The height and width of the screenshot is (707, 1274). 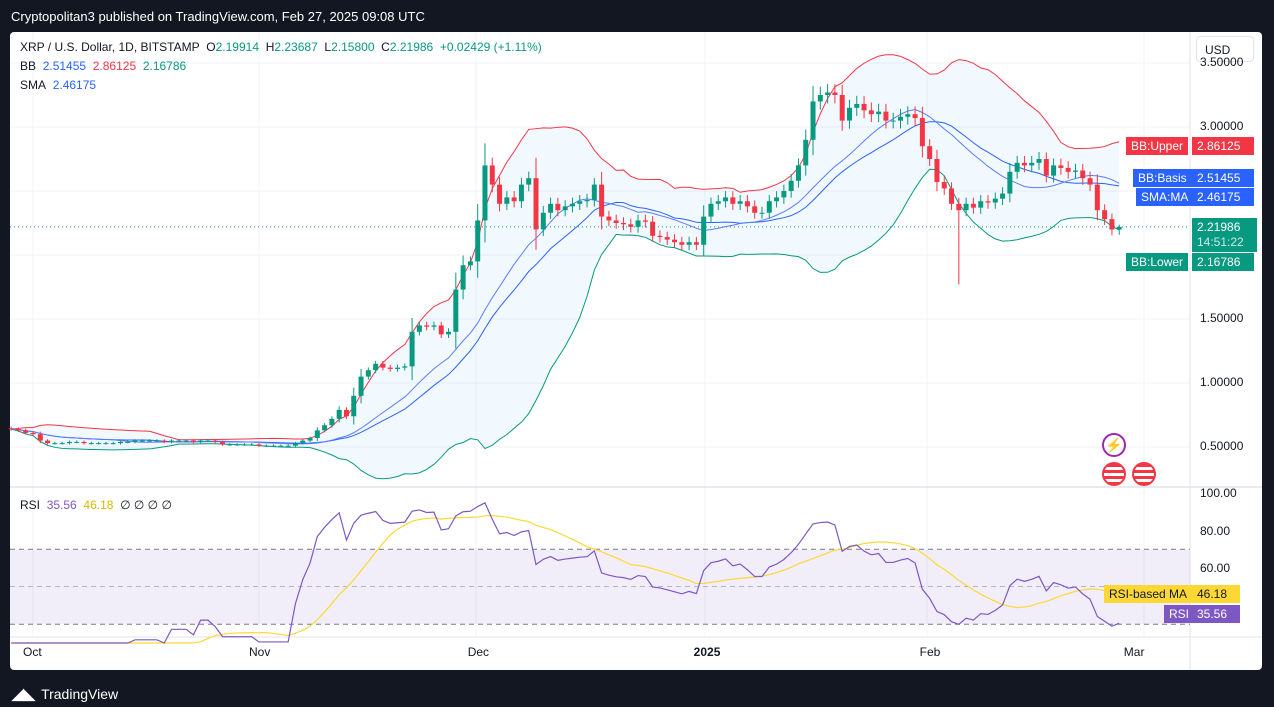 What do you see at coordinates (1223, 262) in the screenshot?
I see `bb-lower-tag-value: 2.16786` at bounding box center [1223, 262].